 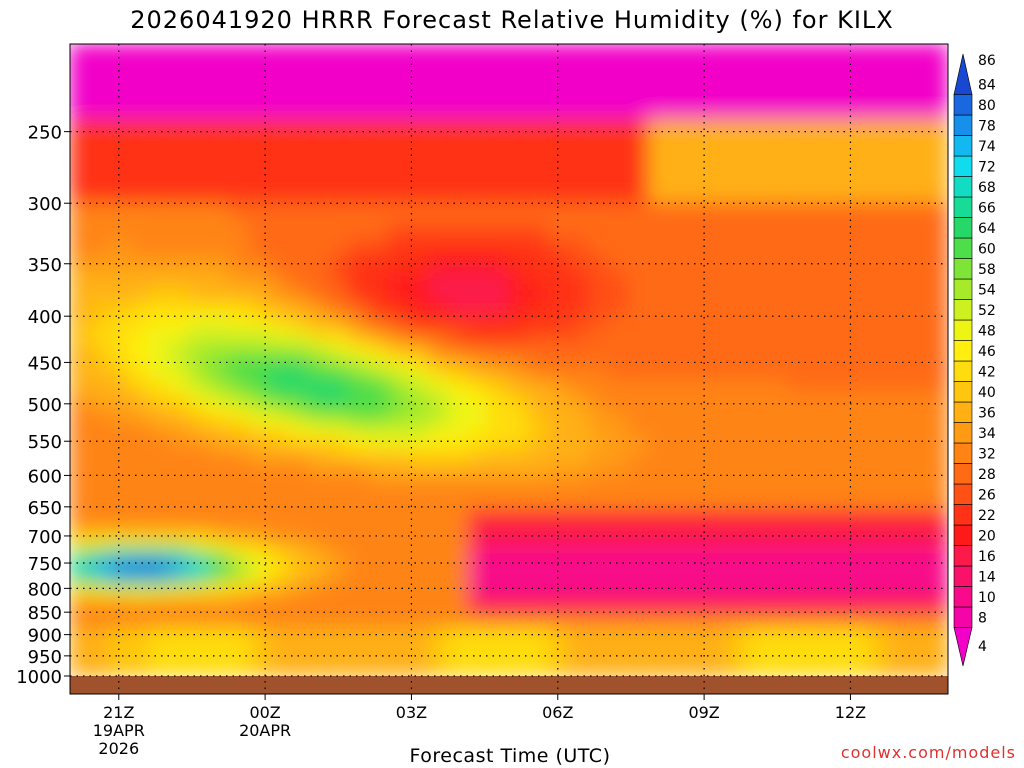 What do you see at coordinates (45, 508) in the screenshot?
I see `y-tick-label: 650` at bounding box center [45, 508].